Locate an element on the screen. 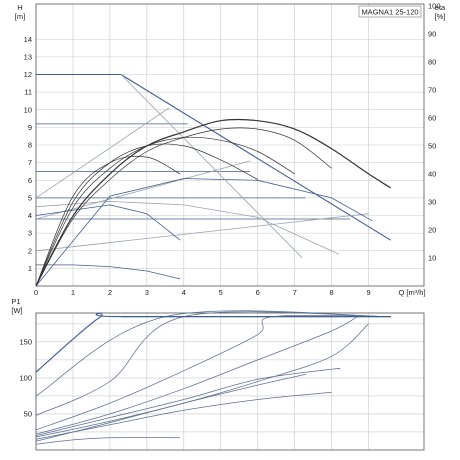  x-tick-label: 9 is located at coordinates (368, 292).